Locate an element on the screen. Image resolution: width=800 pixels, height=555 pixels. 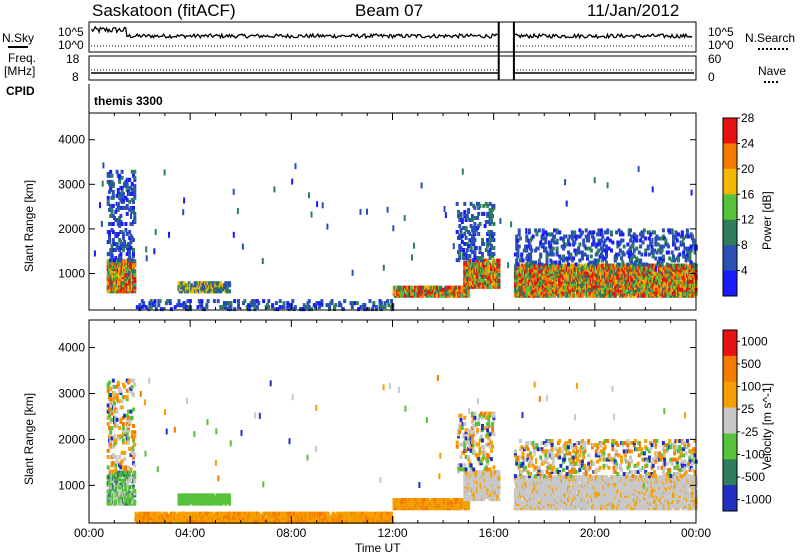
panel-0-ytick-label-0: 1000 is located at coordinates (71, 273).